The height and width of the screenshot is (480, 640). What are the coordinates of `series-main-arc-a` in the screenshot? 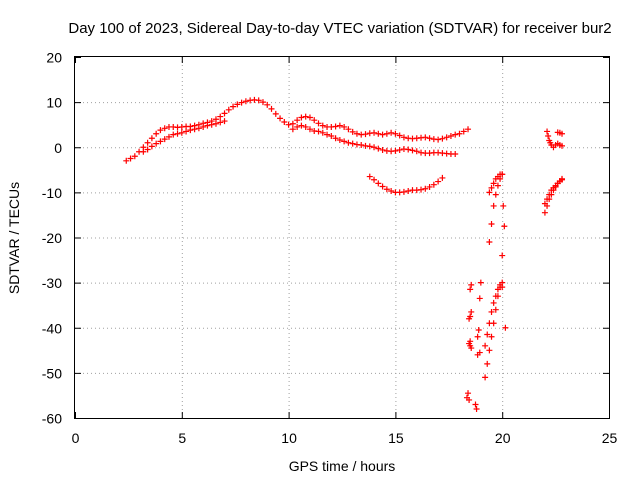 It's located at (297, 130).